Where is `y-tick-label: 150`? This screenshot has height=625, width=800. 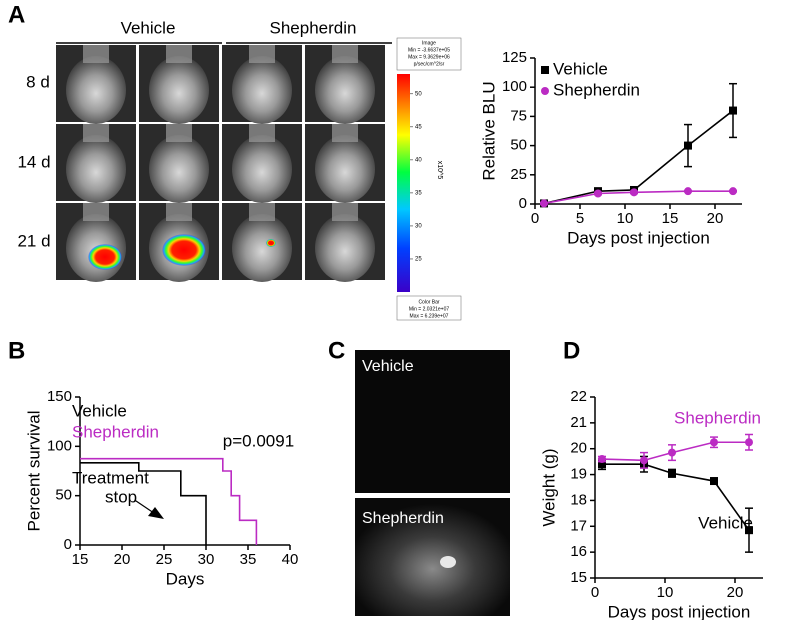
y-tick-label: 150 is located at coordinates (59, 396).